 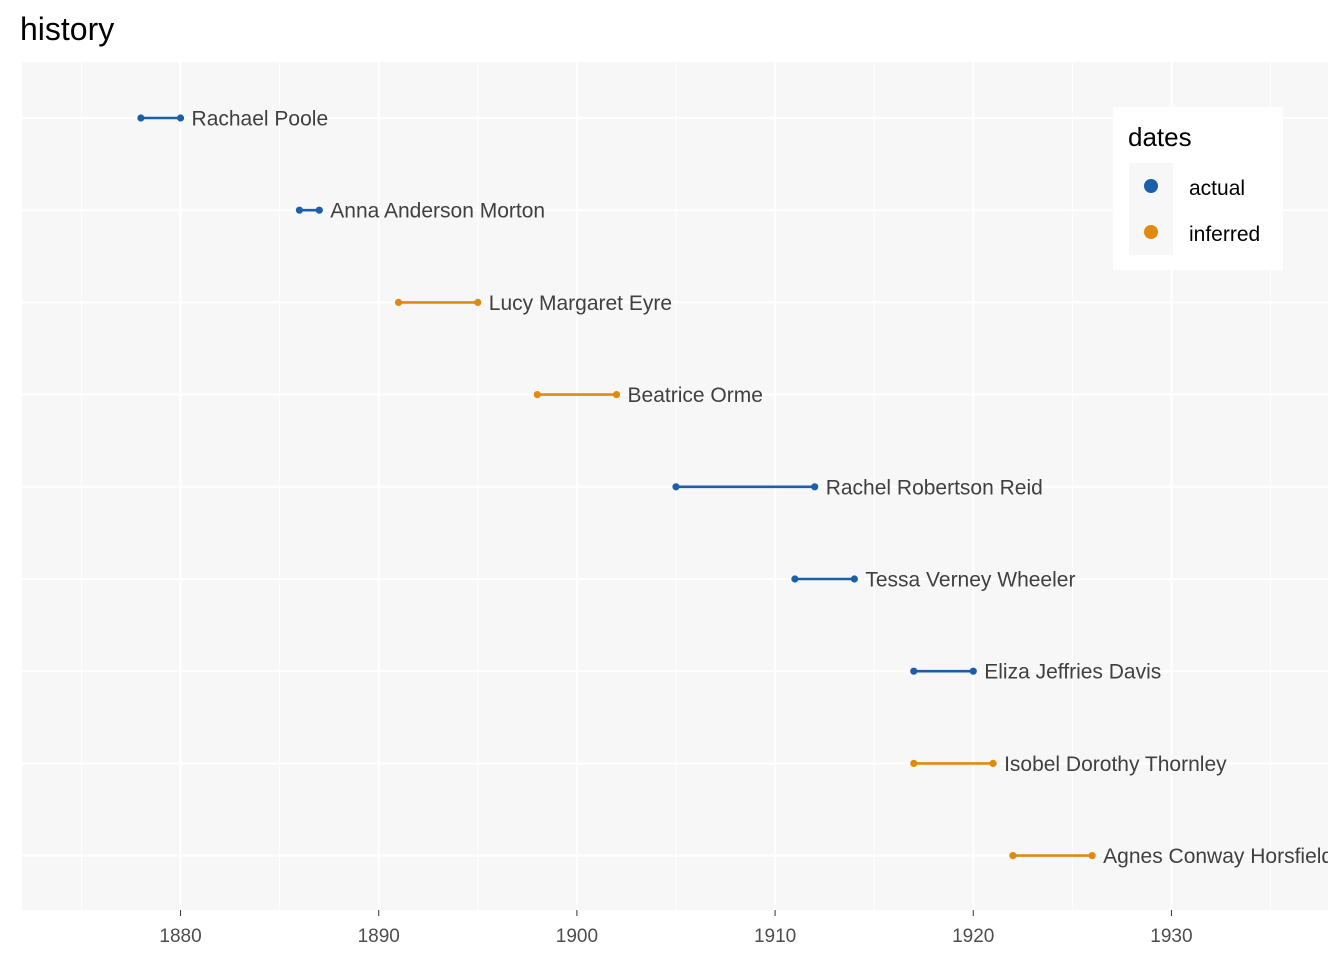 What do you see at coordinates (1160, 137) in the screenshot?
I see `legend-title: dates` at bounding box center [1160, 137].